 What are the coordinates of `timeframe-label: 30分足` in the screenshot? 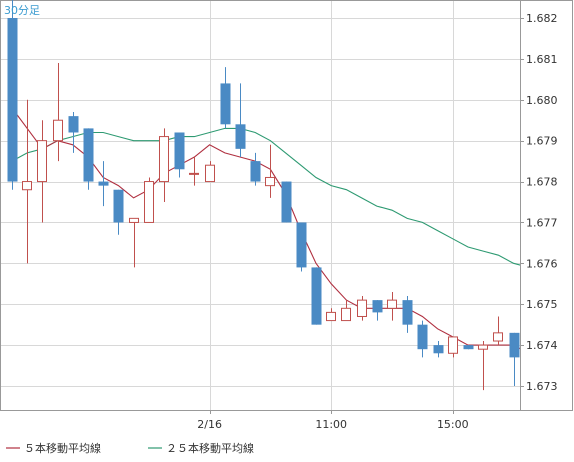 It's located at (22, 10).